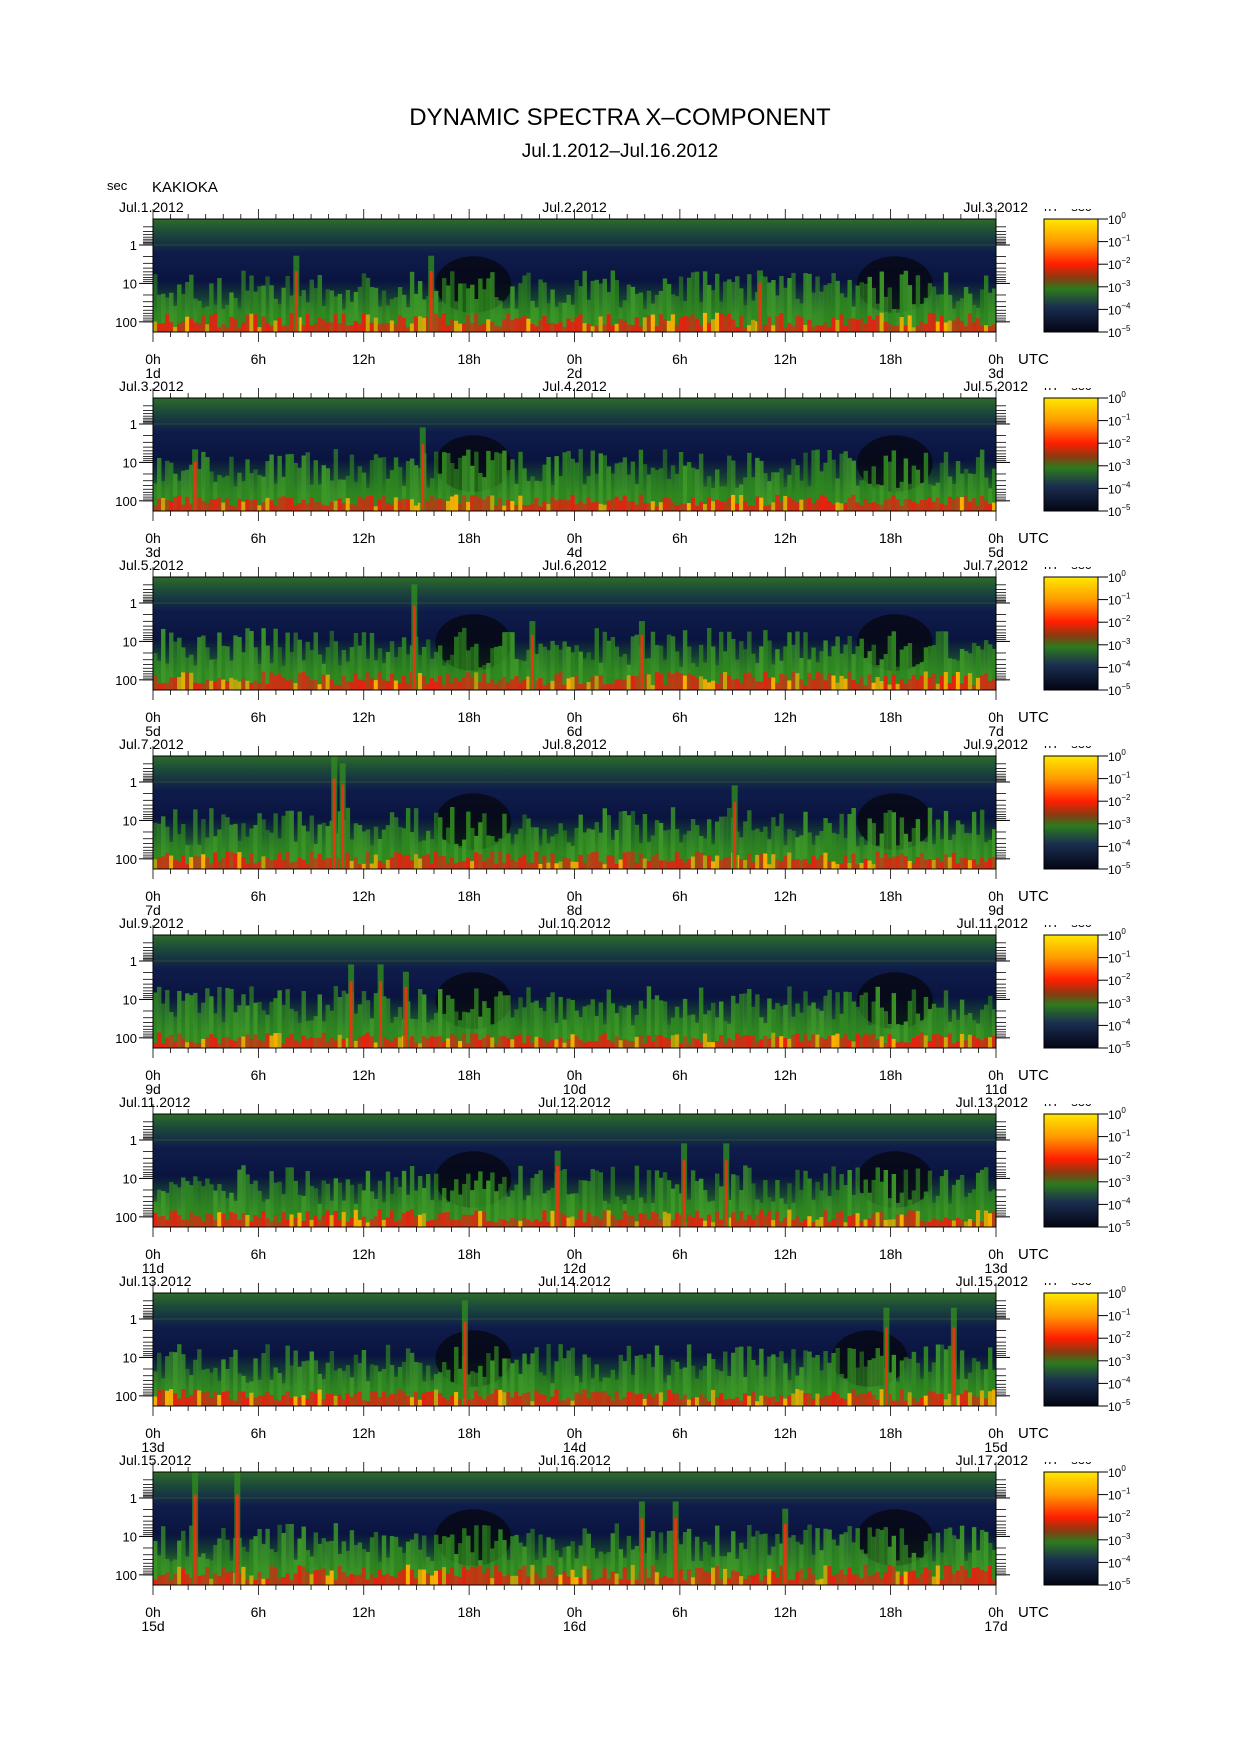 The image size is (1240, 1752). I want to click on colorbar-unit-label: nT 2 sec, so click(1068, 1285).